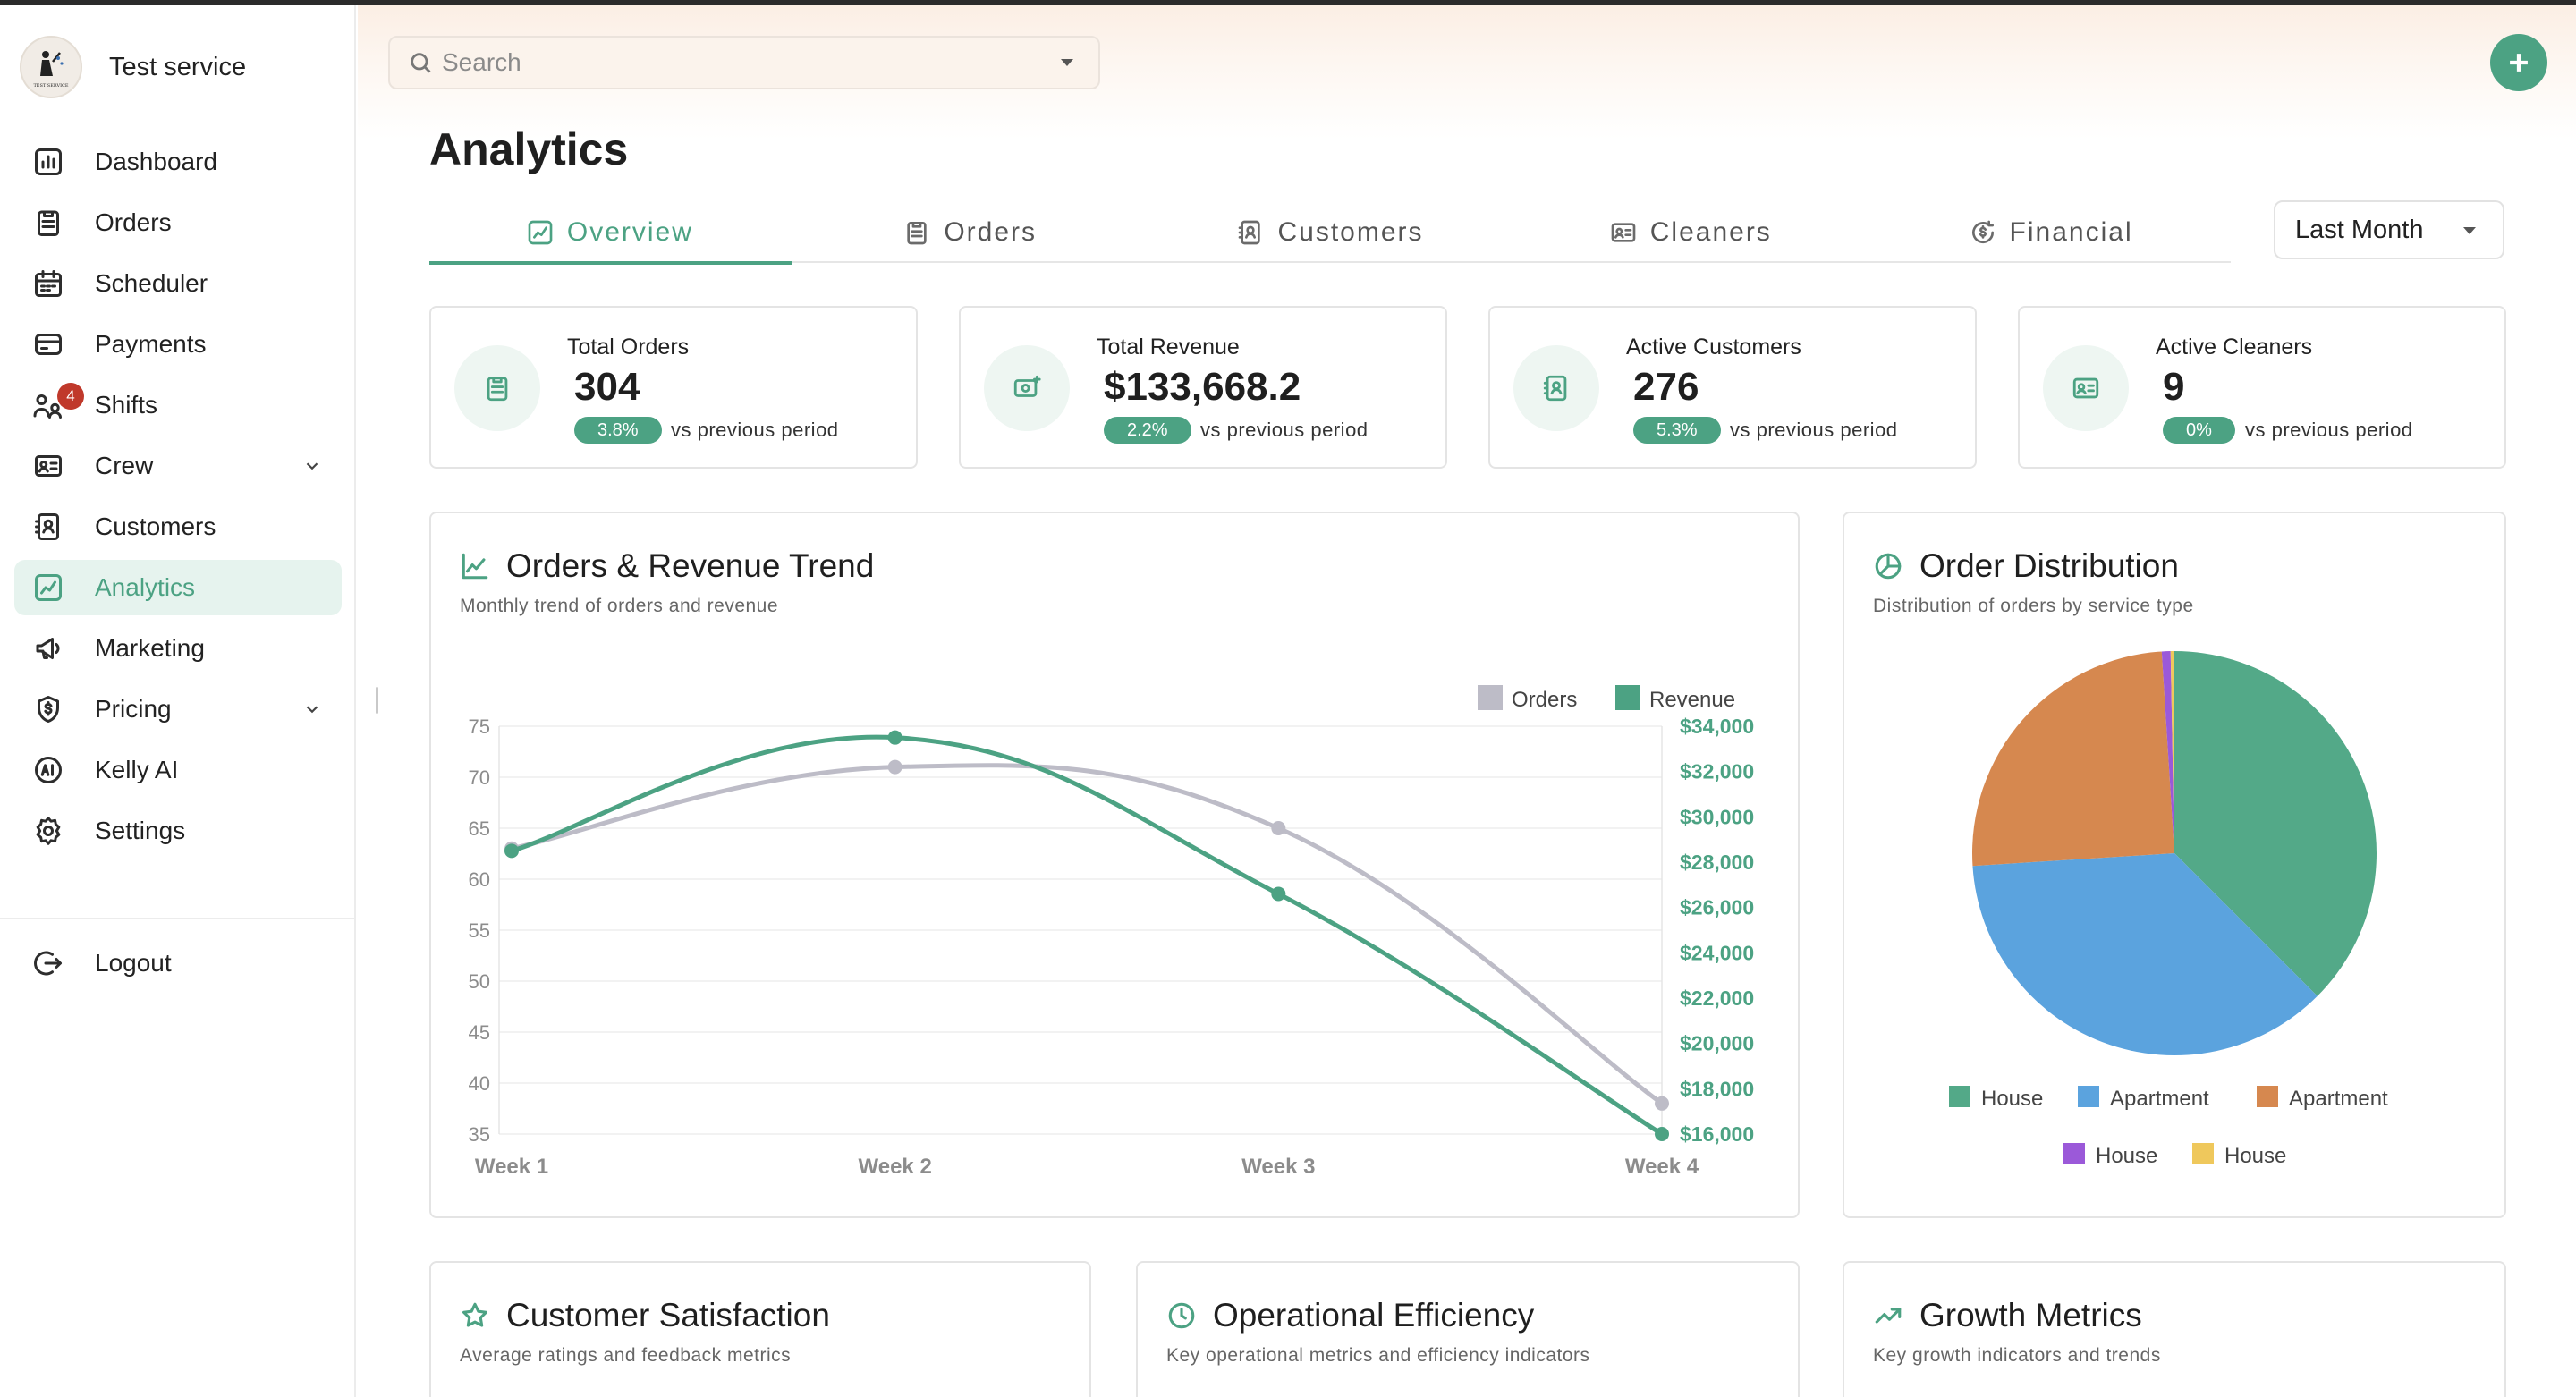 This screenshot has height=1397, width=2576. I want to click on tab-overview: Overview, so click(610, 233).